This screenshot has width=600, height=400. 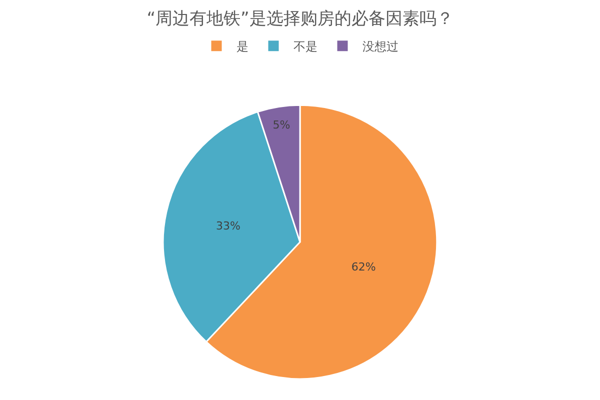 What do you see at coordinates (380, 47) in the screenshot?
I see `legend-label: 没想过` at bounding box center [380, 47].